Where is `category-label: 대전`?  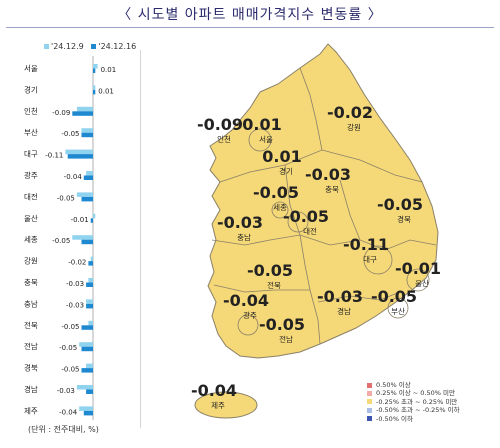
category-label: 대전 is located at coordinates (31, 196).